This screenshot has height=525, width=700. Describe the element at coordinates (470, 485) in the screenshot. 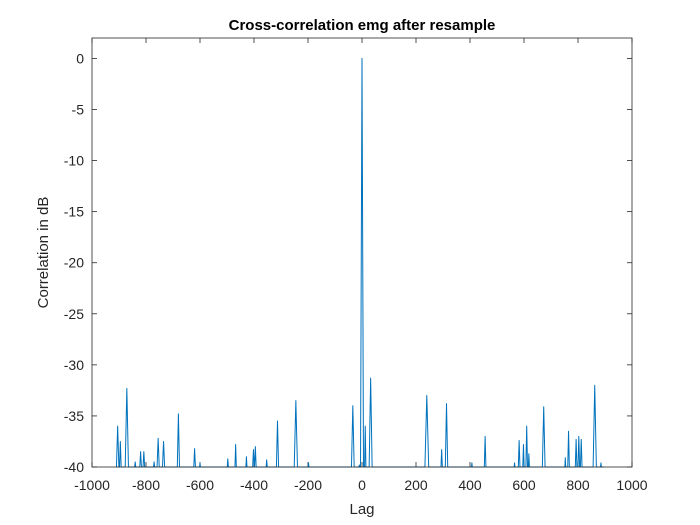

I see `x-tick-label: 400` at that location.